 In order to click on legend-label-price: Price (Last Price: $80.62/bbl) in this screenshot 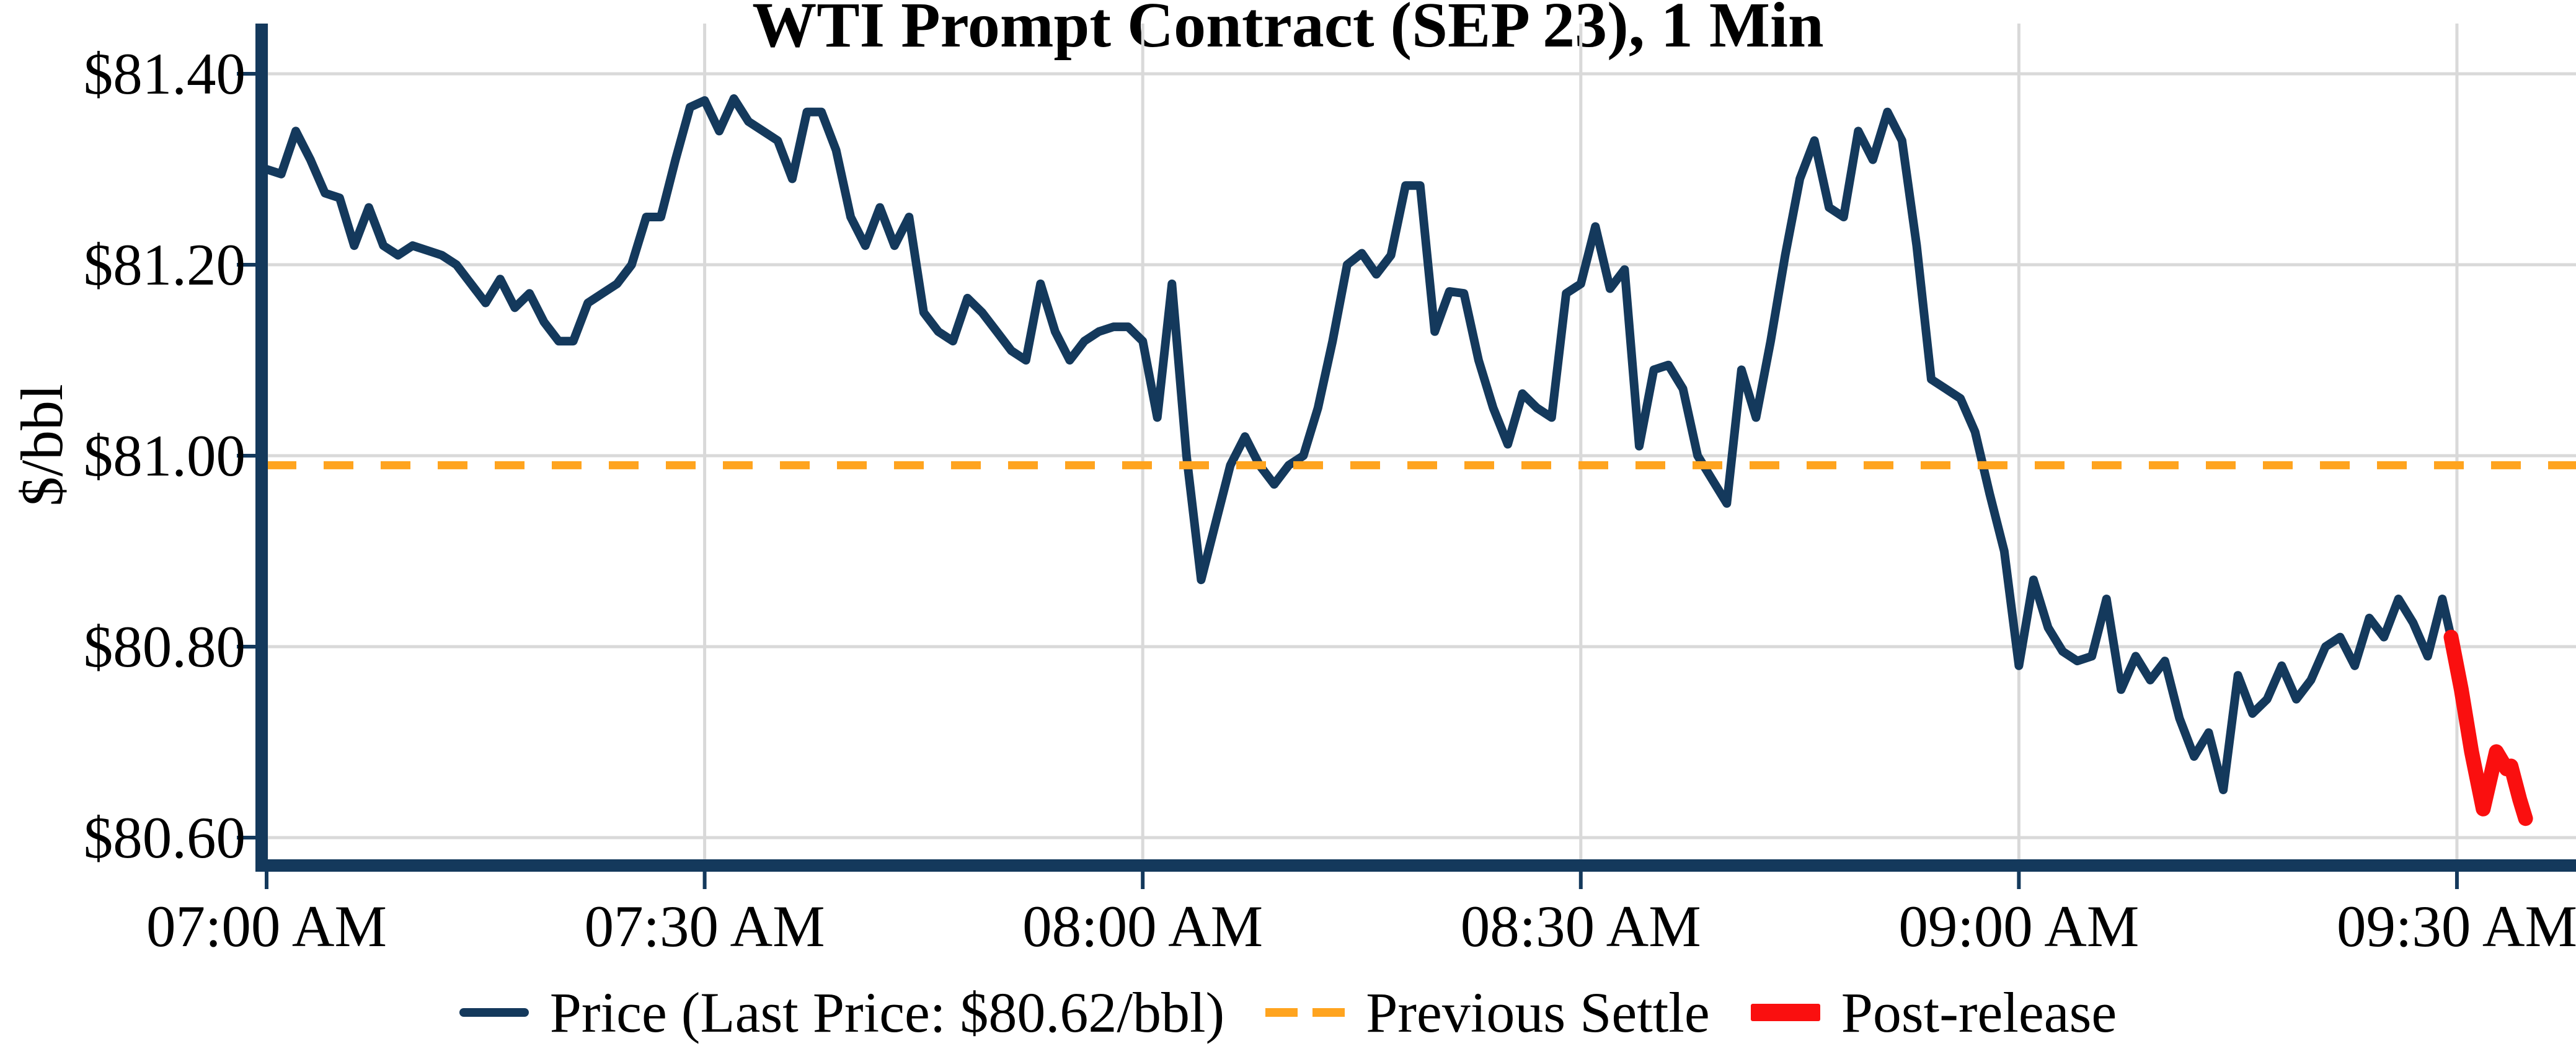, I will do `click(887, 1012)`.